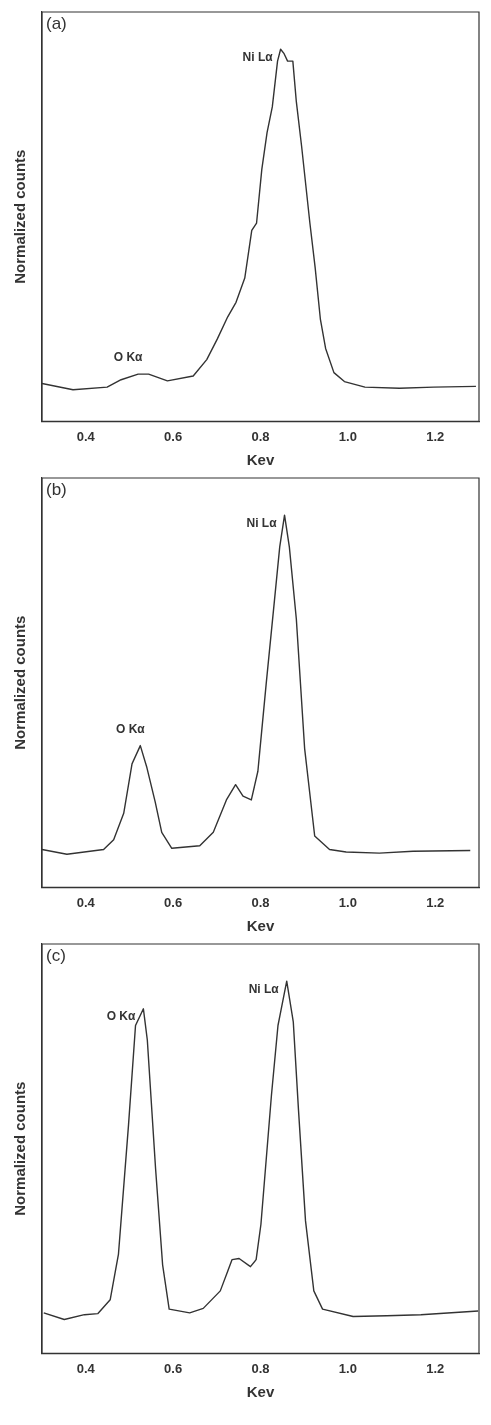 The height and width of the screenshot is (1425, 491). I want to click on text: (c), so click(56, 956).